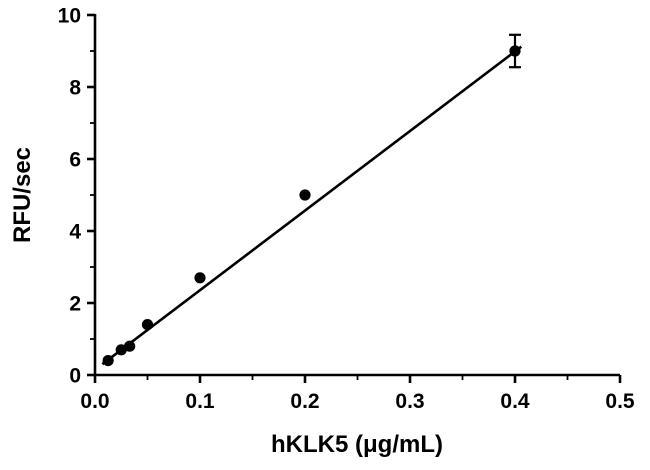  I want to click on y-tick-label: 4, so click(75, 232).